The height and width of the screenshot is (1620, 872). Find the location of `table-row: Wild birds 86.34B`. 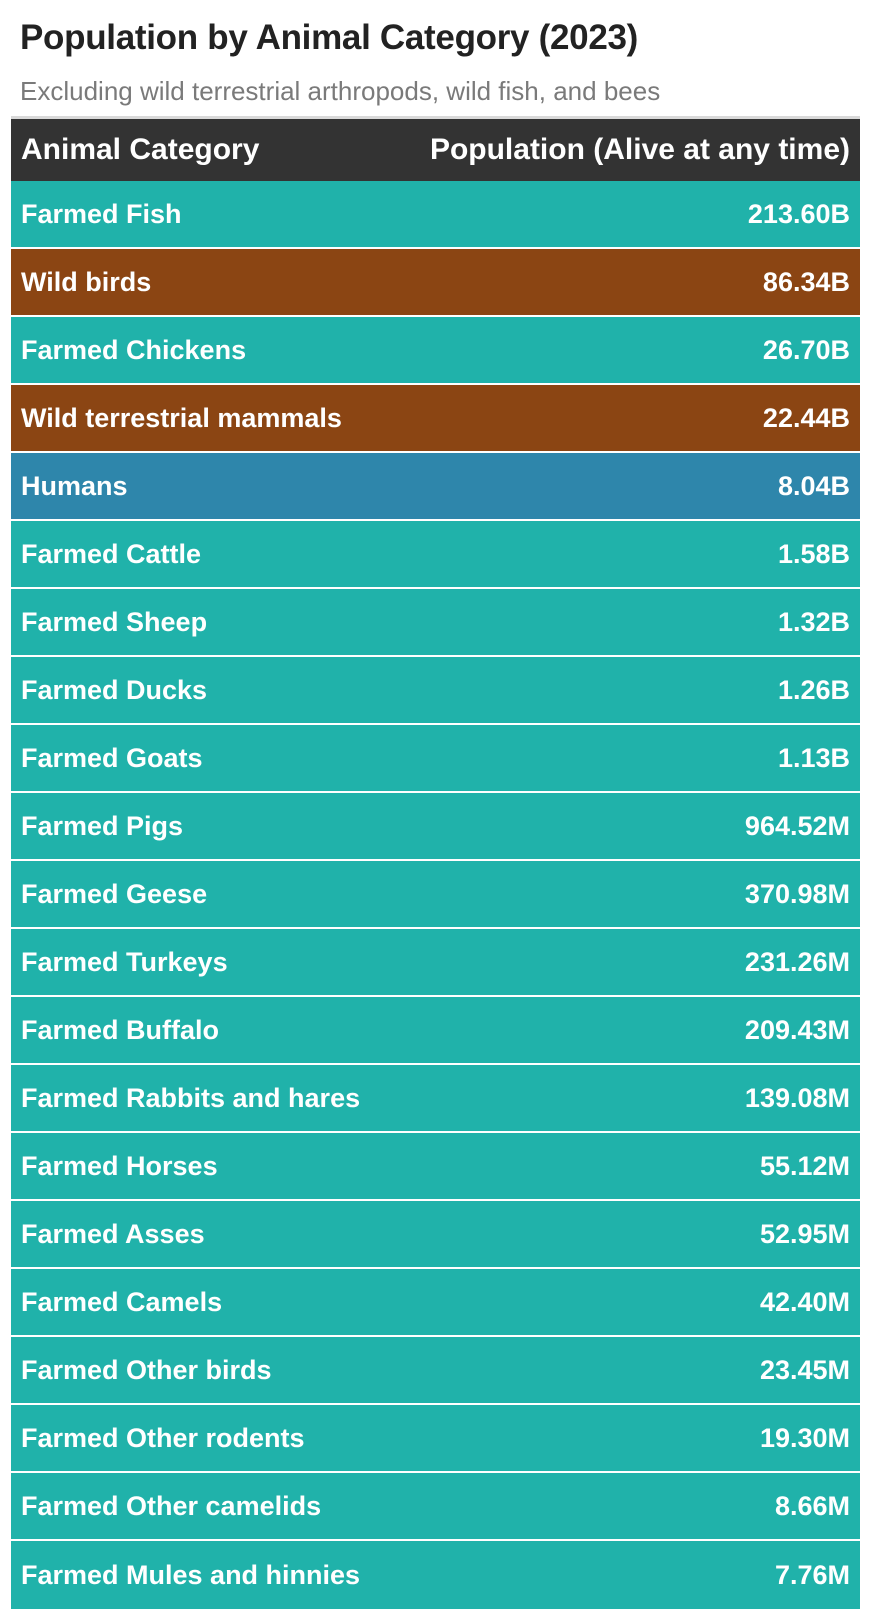

table-row: Wild birds 86.34B is located at coordinates (435, 283).